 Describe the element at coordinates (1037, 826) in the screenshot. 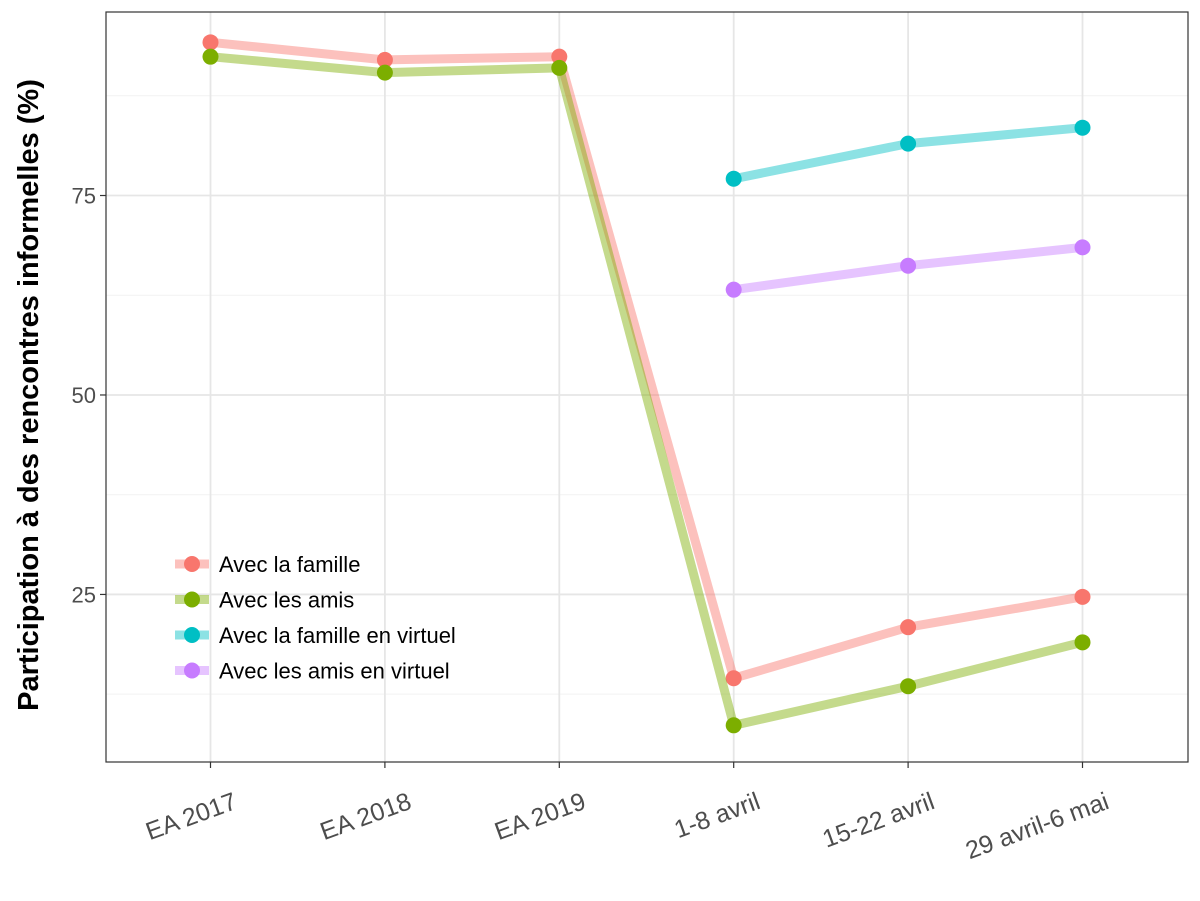

I see `x-tick-label: 29 avril-6 mai` at that location.